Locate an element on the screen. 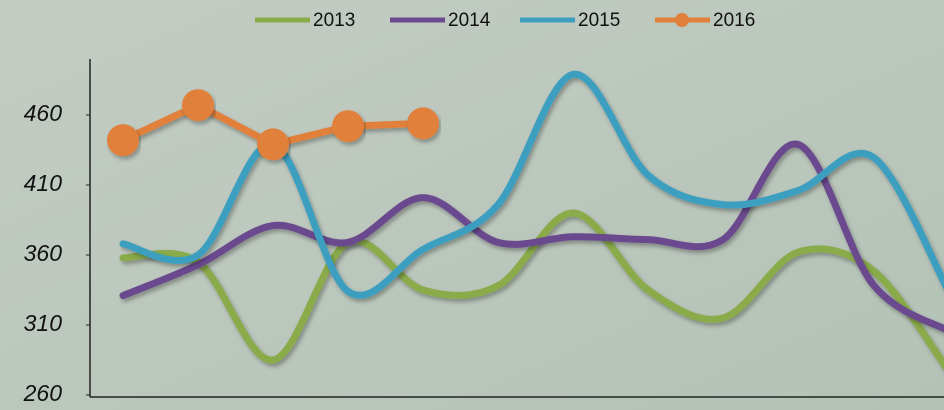 The width and height of the screenshot is (944, 410). legend-label: 2016 is located at coordinates (734, 20).